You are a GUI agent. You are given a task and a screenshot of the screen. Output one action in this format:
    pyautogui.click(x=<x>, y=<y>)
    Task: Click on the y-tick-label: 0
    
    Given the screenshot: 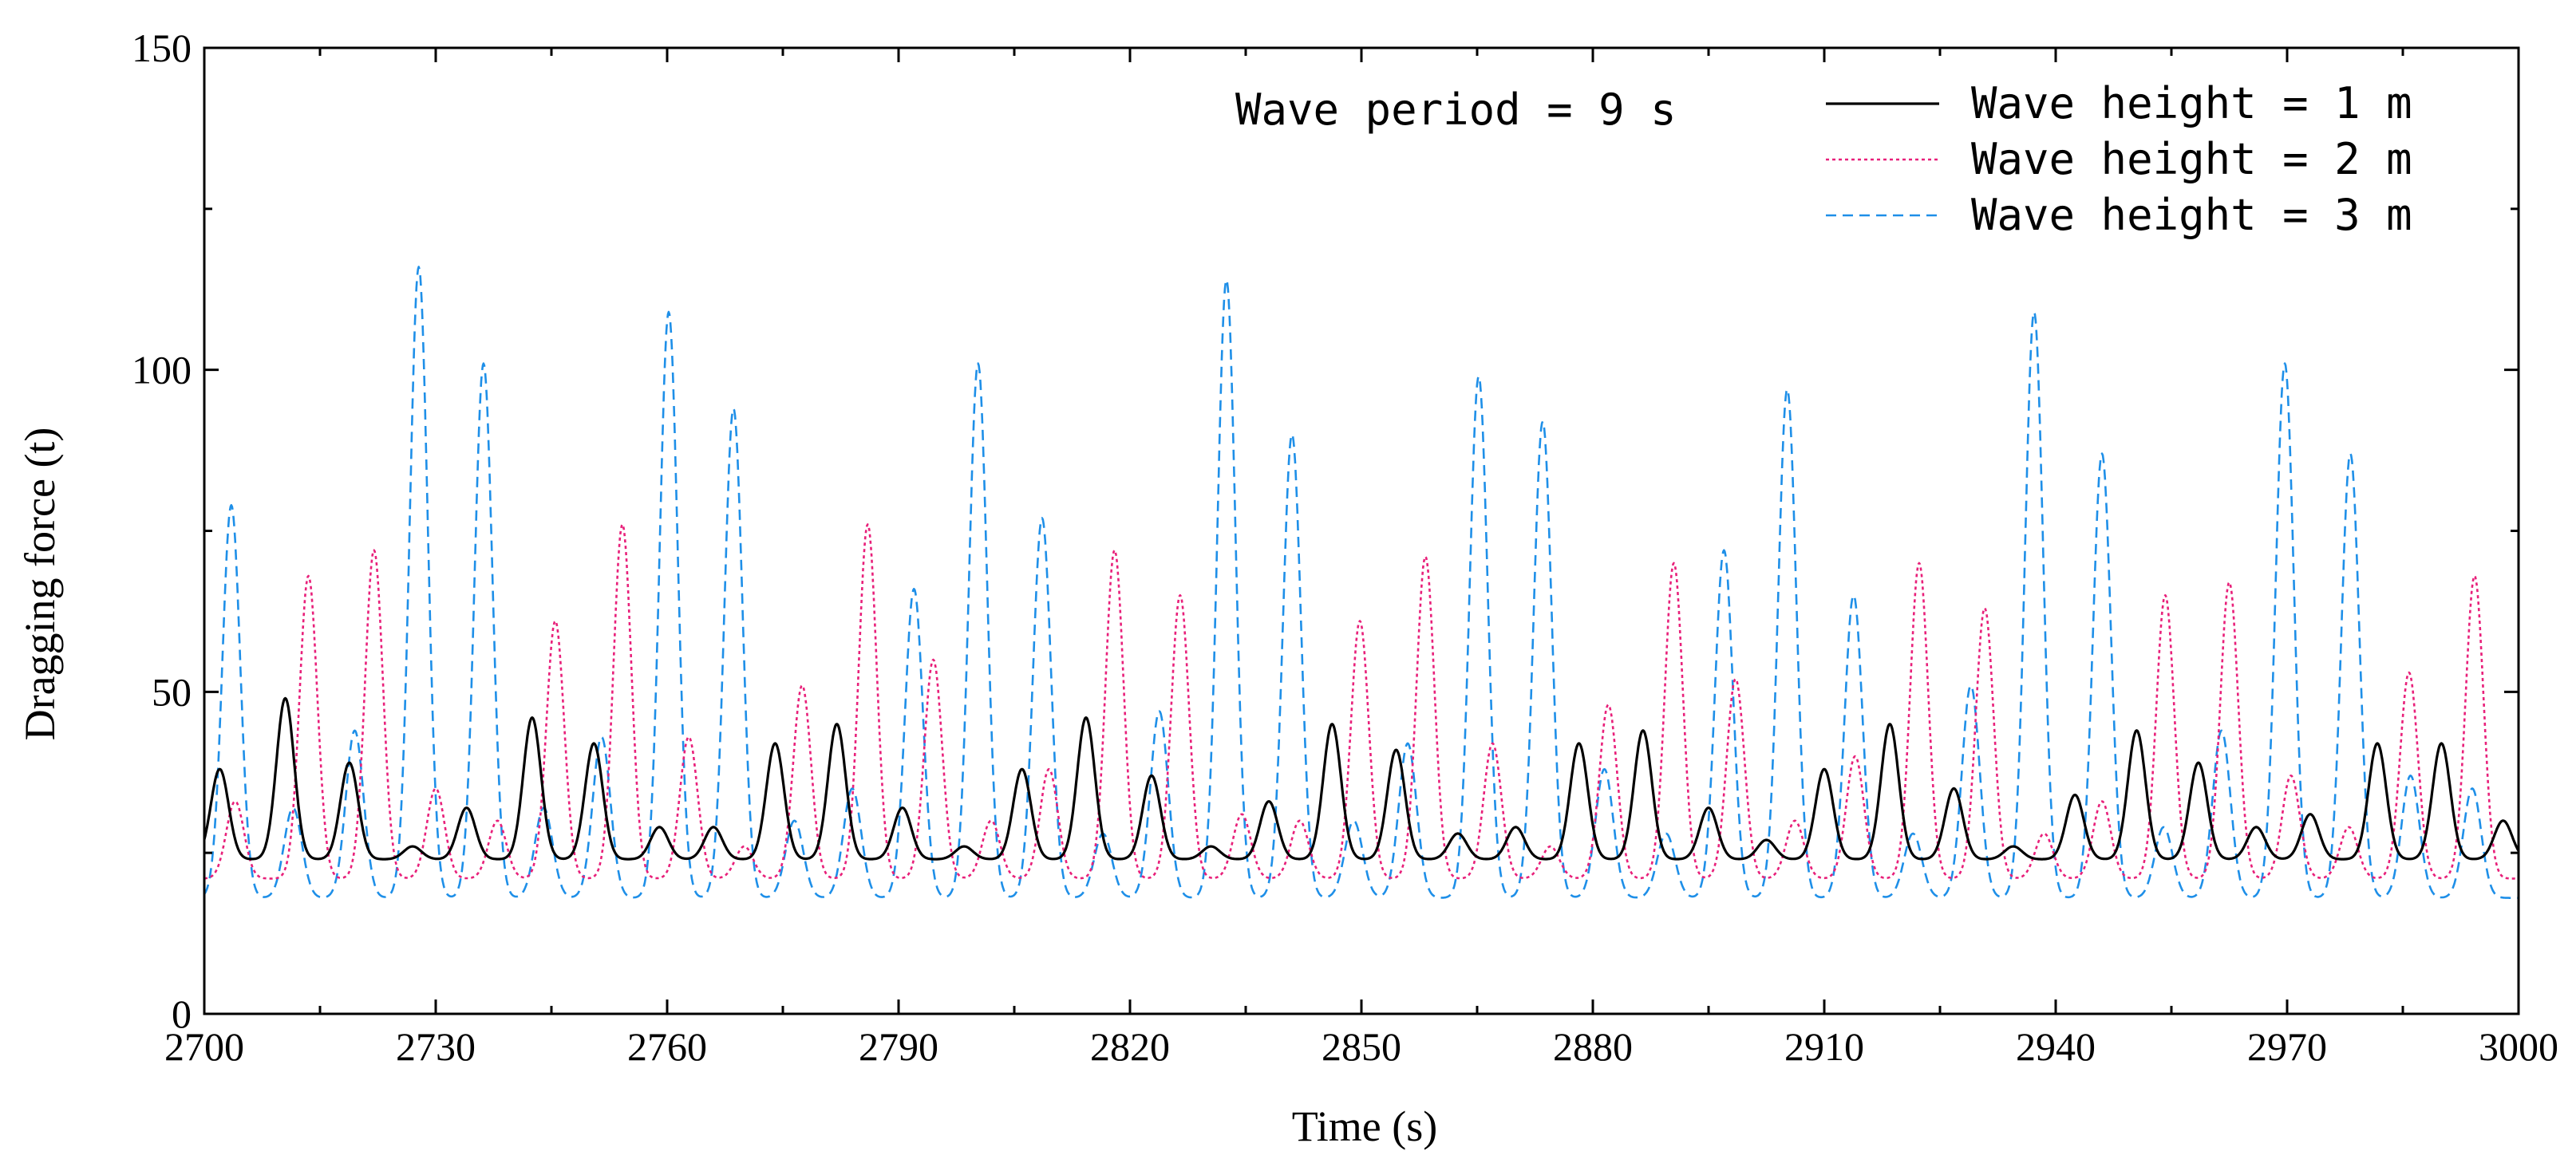 What is the action you would take?
    pyautogui.click(x=182, y=1014)
    